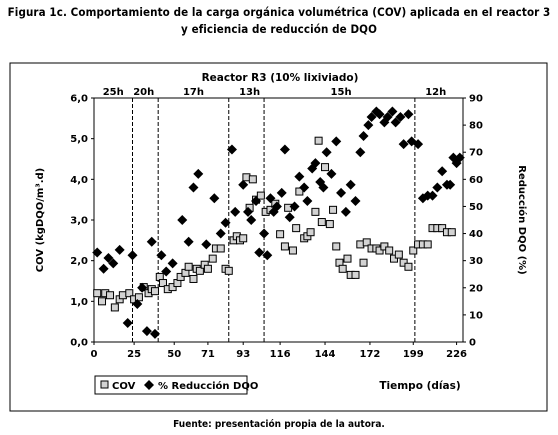 This screenshot has height=435, width=558. I want to click on x-tick-label: 116, so click(280, 354).